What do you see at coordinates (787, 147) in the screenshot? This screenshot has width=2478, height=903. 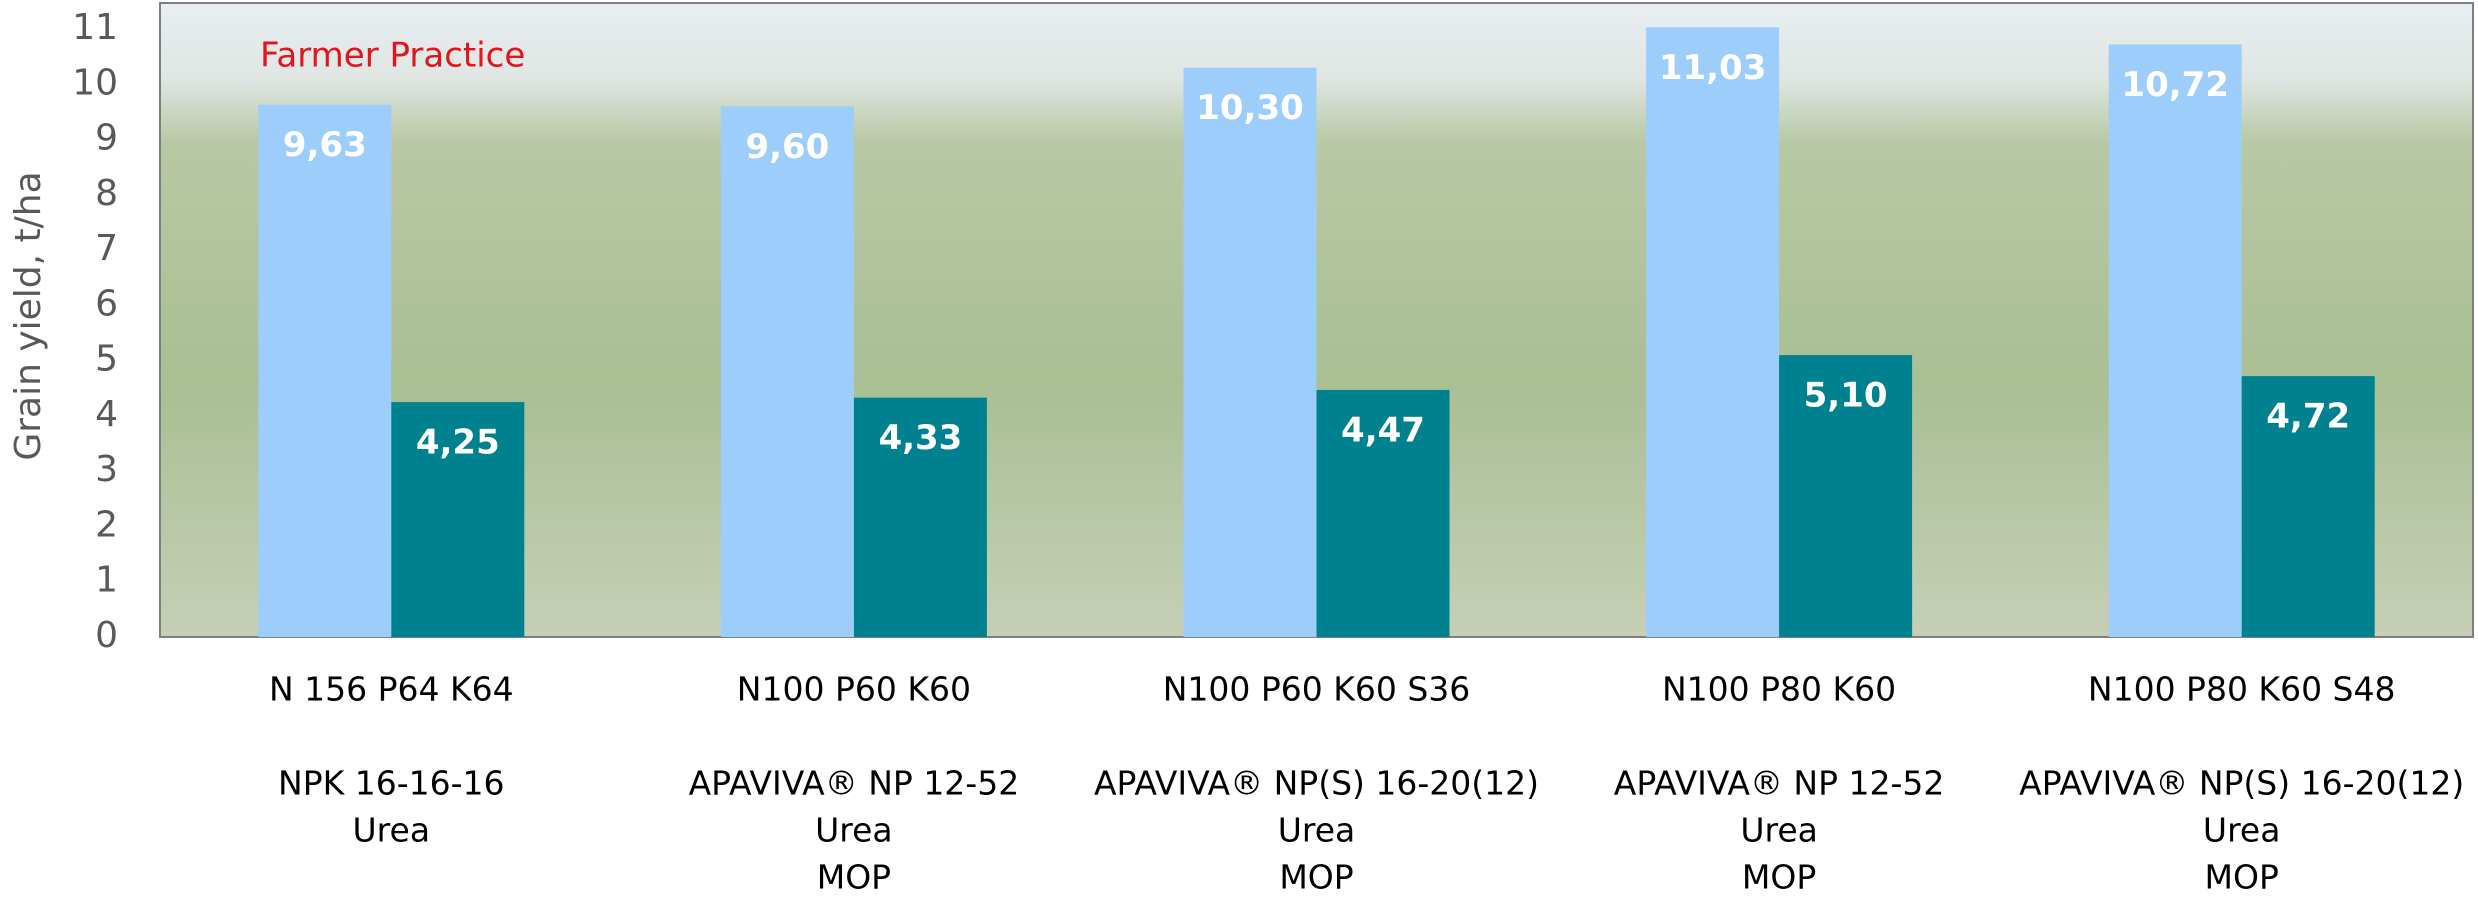 I see `value-label: 9,60` at bounding box center [787, 147].